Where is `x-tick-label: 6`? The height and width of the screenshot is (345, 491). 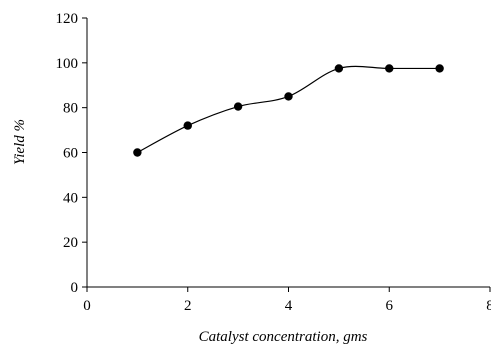
x-tick-label: 6 is located at coordinates (390, 306).